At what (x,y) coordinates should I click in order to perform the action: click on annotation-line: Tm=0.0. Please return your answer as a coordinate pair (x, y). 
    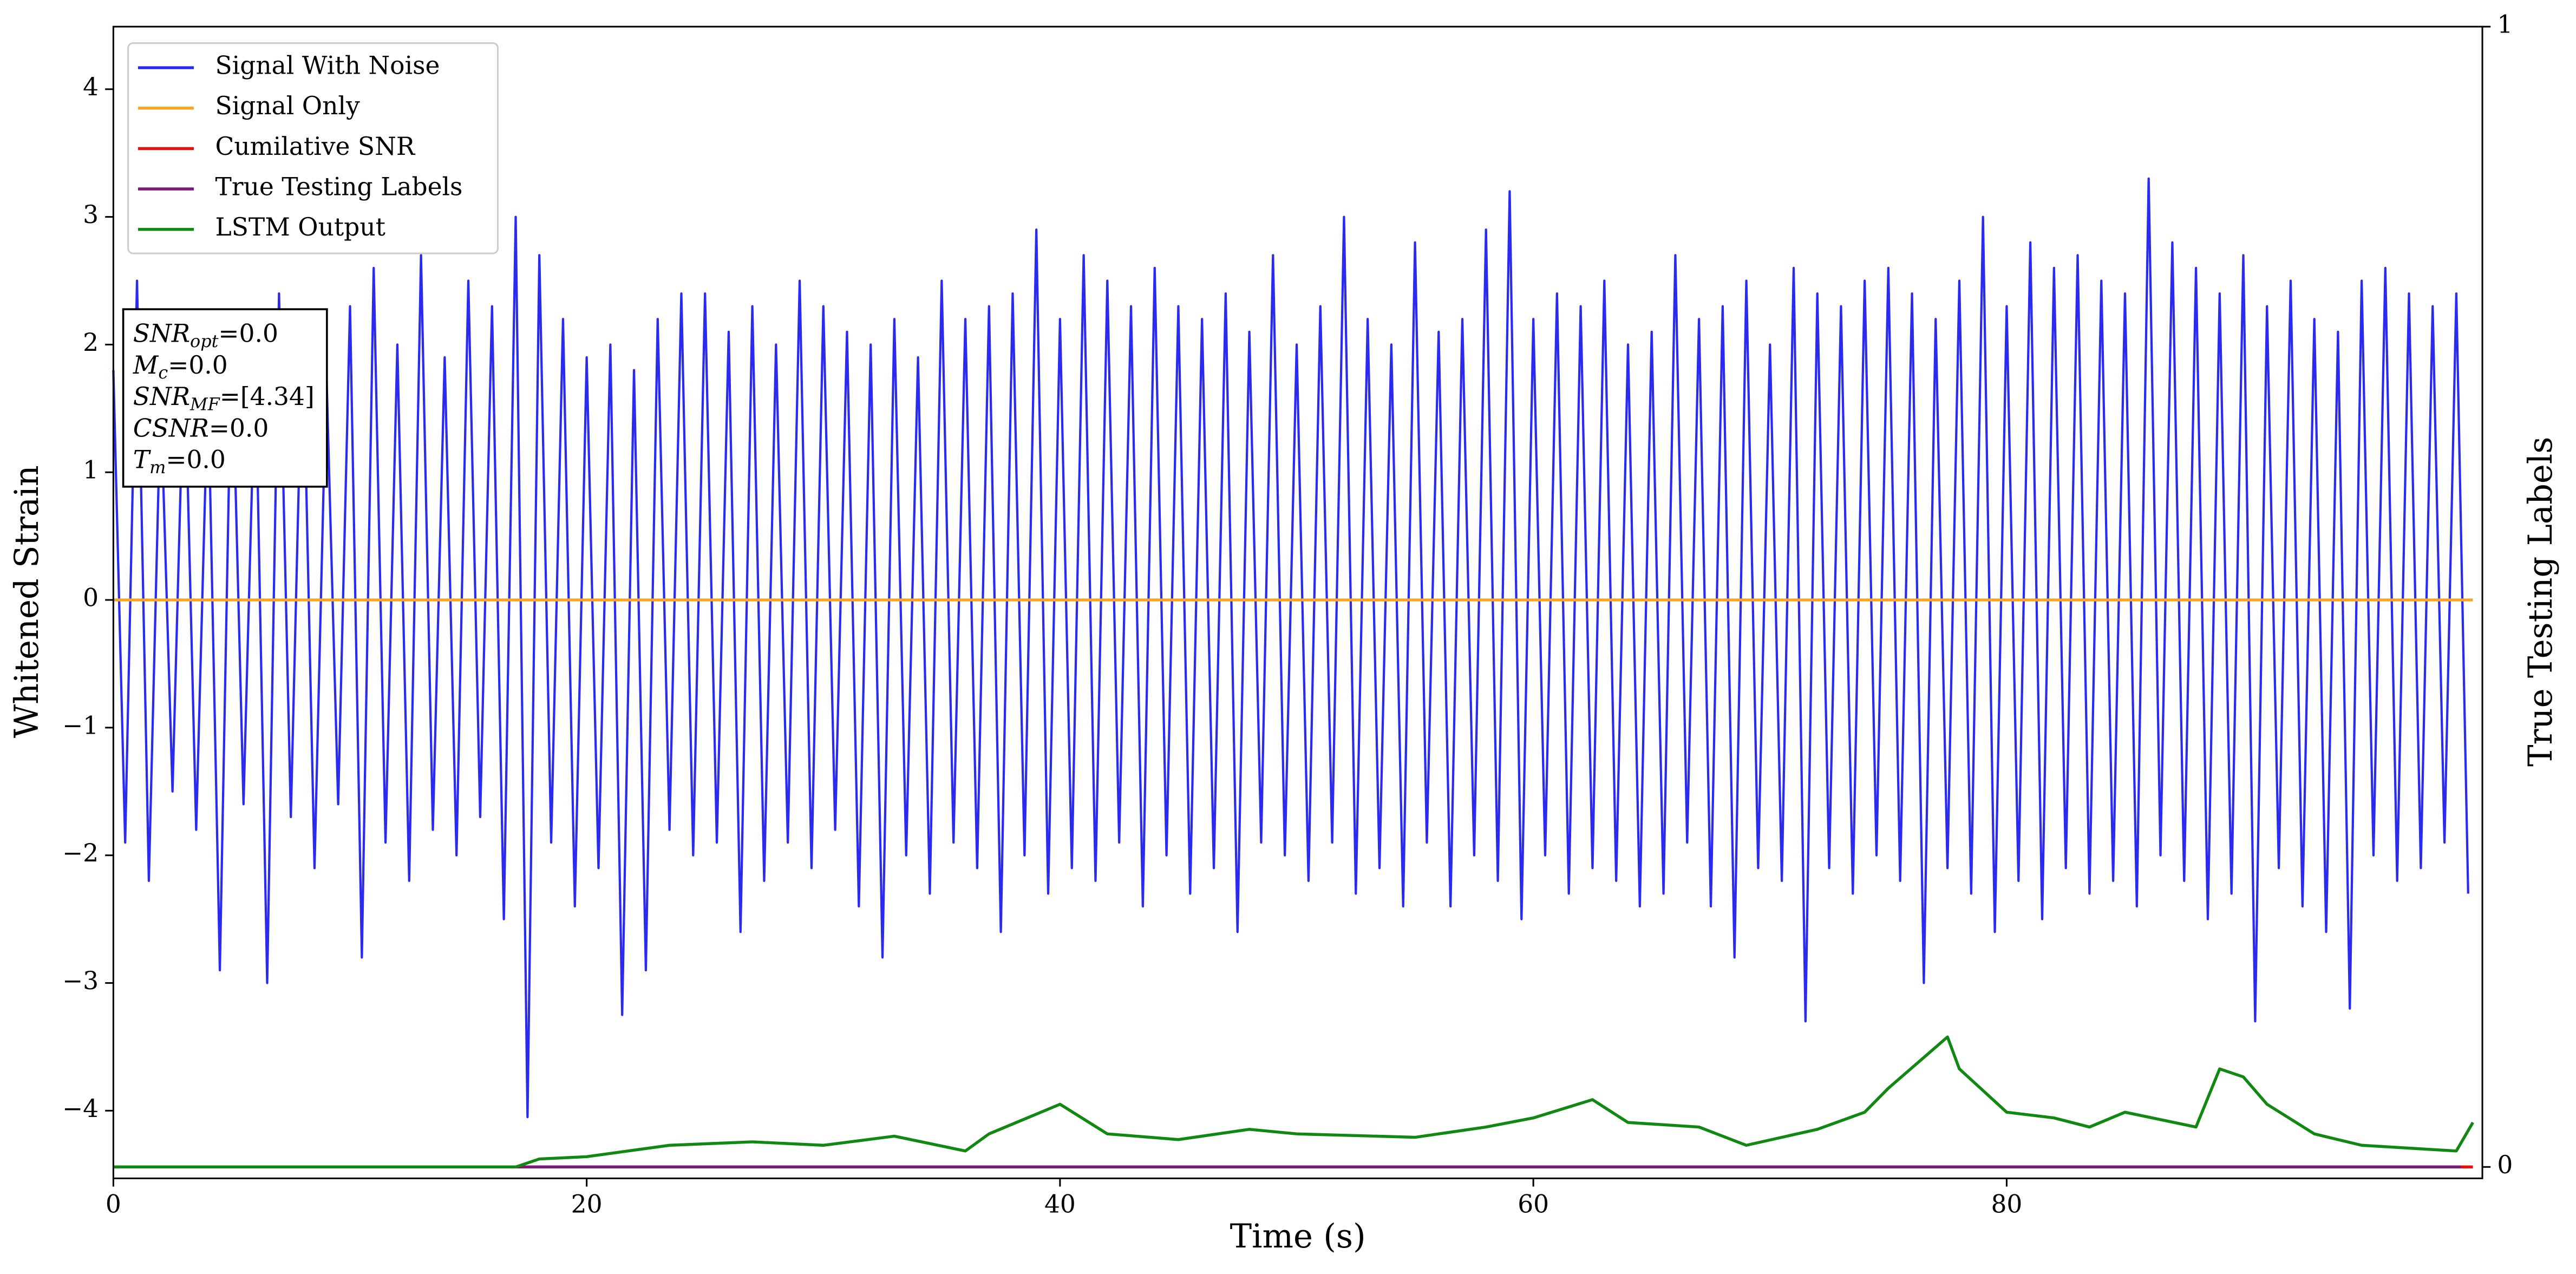
    Looking at the image, I should click on (179, 461).